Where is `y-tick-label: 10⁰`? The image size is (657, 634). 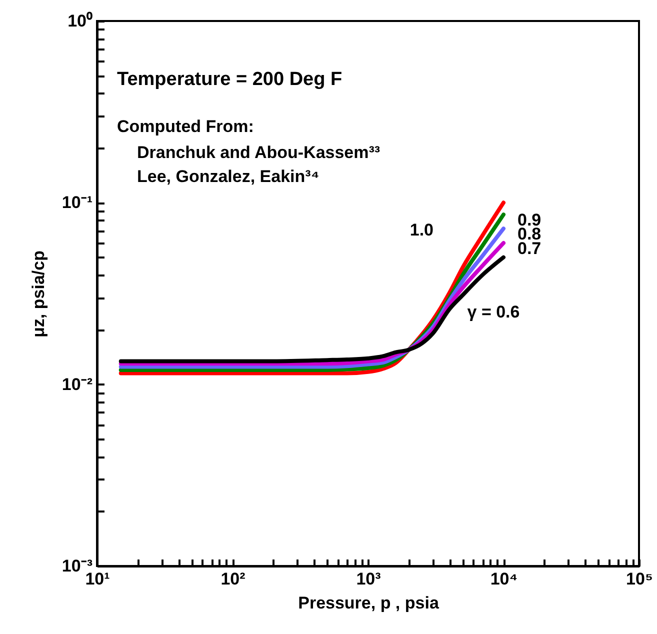 y-tick-label: 10⁰ is located at coordinates (80, 21).